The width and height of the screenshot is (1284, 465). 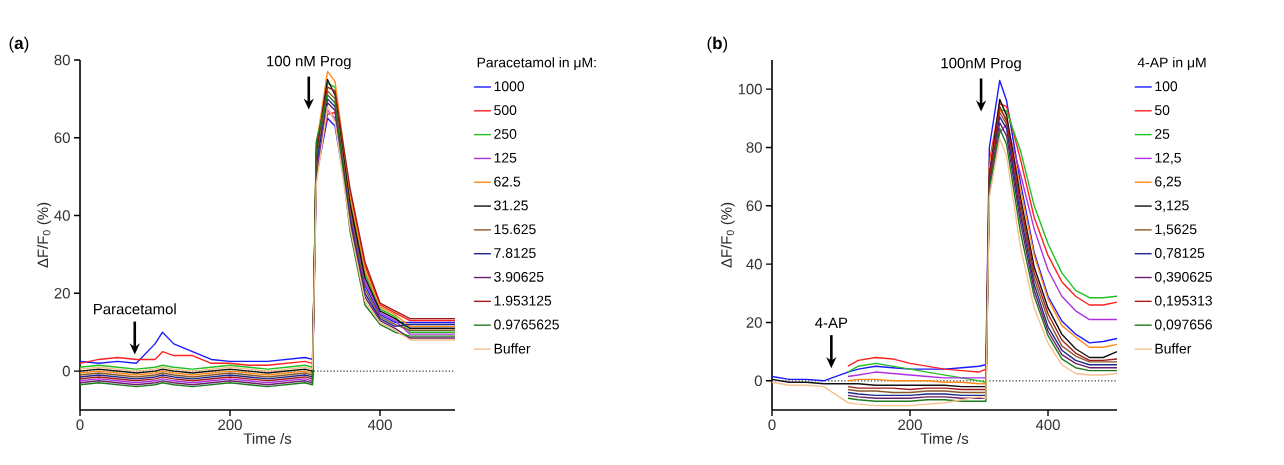 What do you see at coordinates (526, 324) in the screenshot?
I see `legend-label: 0.9765625` at bounding box center [526, 324].